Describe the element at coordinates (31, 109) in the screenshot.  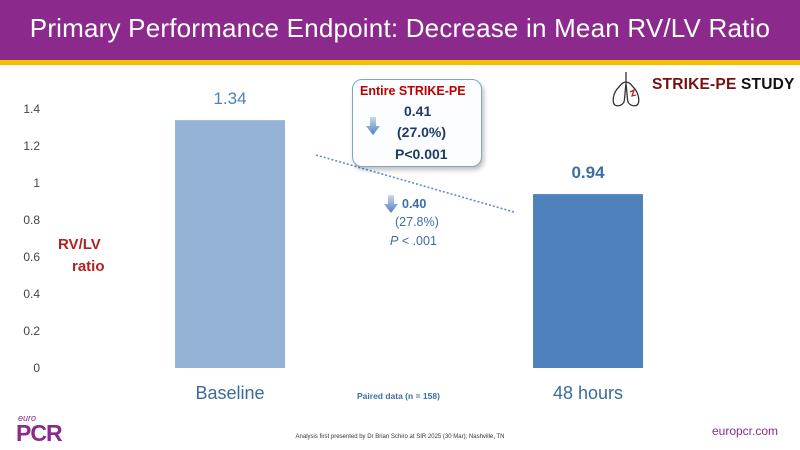
I see `y-tick-label: 1.4` at that location.